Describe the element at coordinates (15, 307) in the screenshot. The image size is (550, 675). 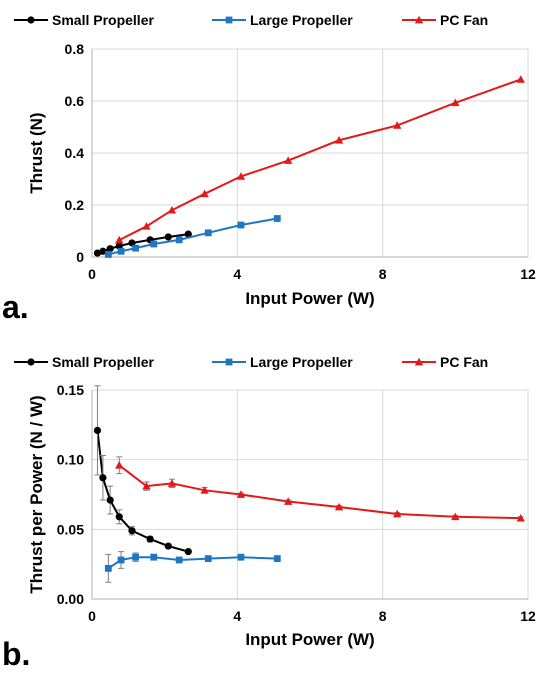
I see `panel-label: a.` at that location.